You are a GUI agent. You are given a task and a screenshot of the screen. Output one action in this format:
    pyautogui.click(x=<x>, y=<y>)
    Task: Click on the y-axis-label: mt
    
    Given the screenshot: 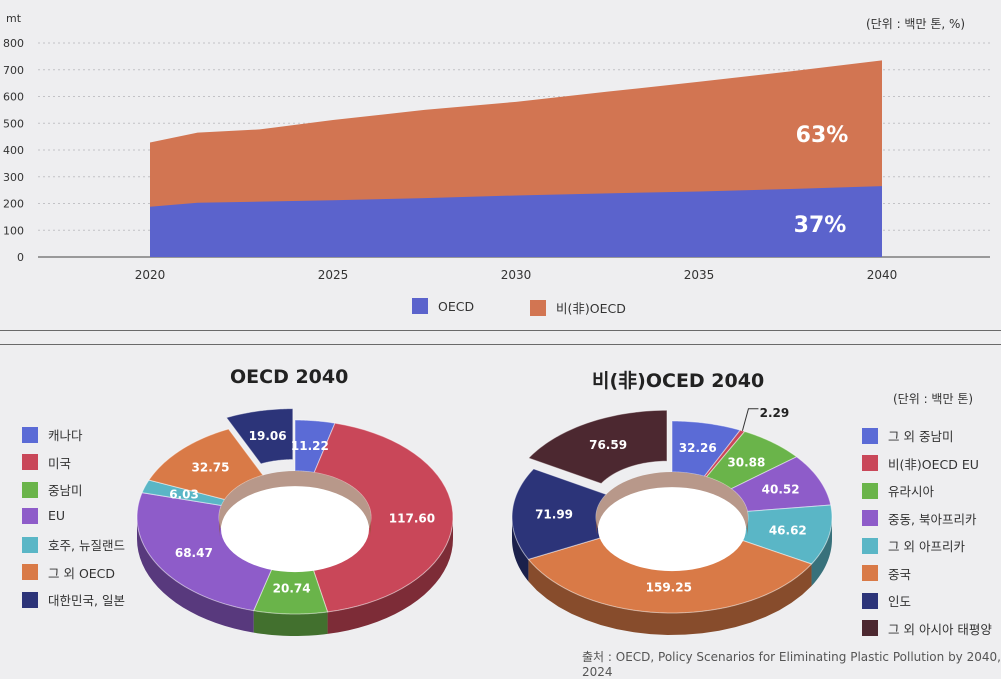 What is the action you would take?
    pyautogui.click(x=14, y=18)
    